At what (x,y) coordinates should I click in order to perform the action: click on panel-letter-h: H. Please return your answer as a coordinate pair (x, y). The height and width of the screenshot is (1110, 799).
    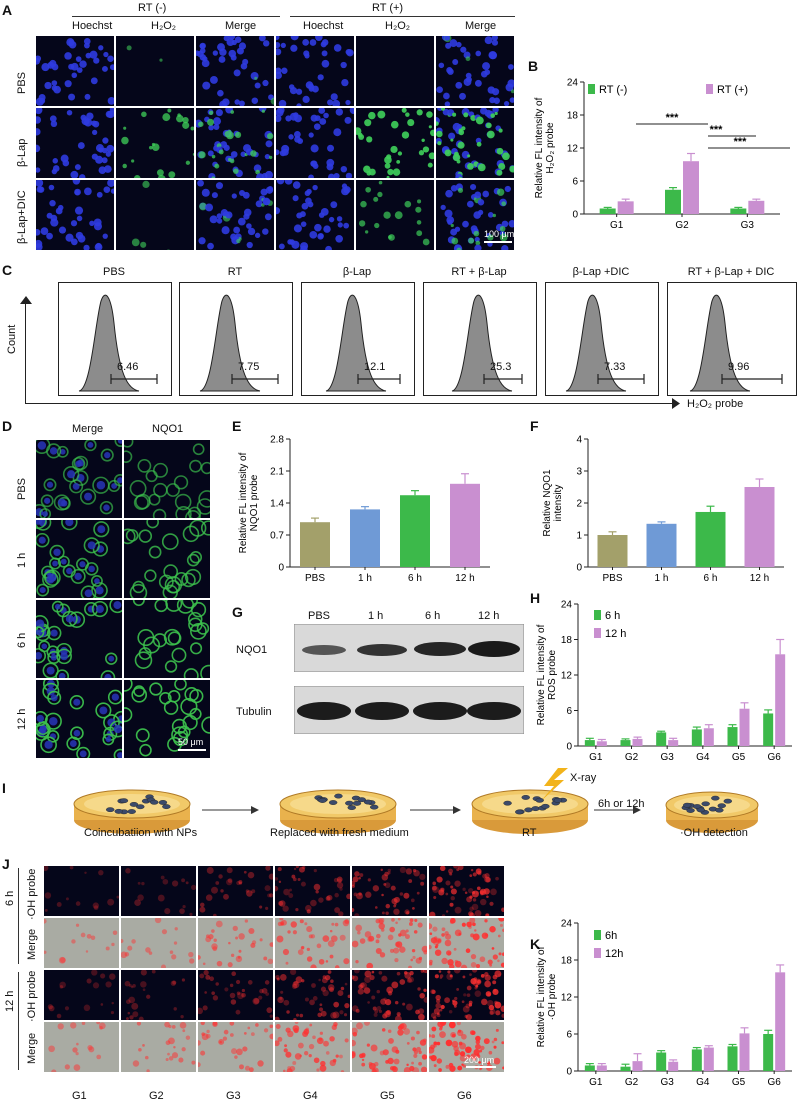
    Looking at the image, I should click on (535, 598).